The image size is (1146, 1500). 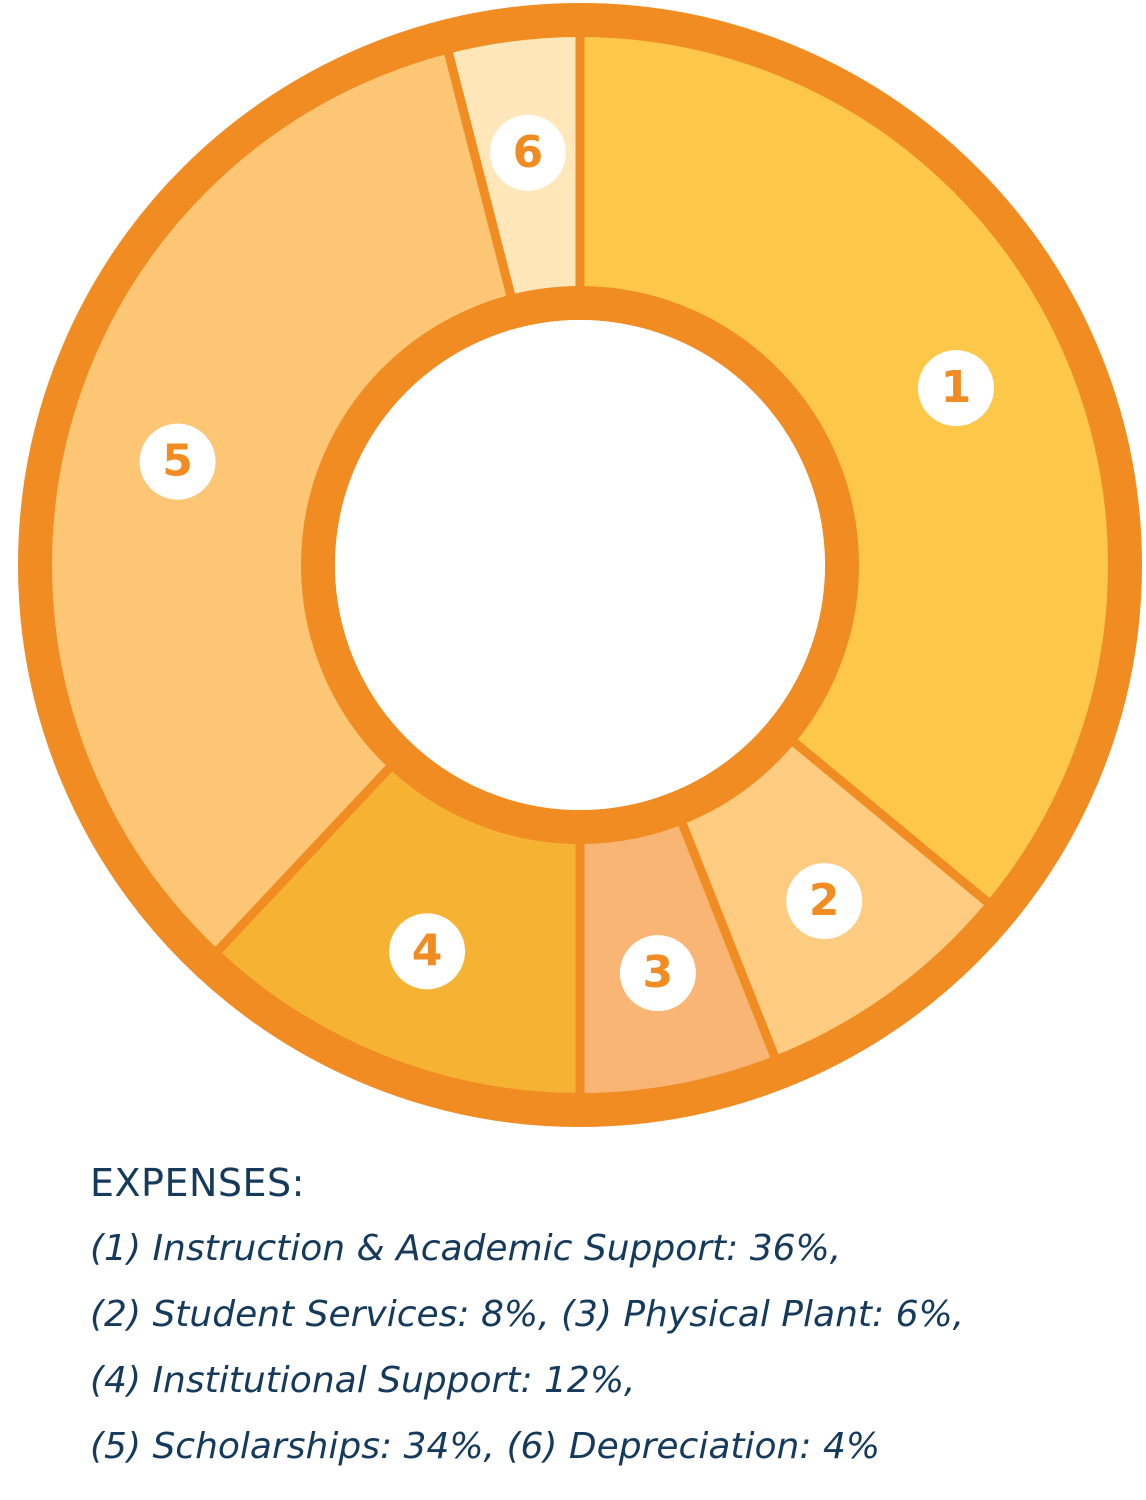 I want to click on slice-label-number-5: 5, so click(x=177, y=461).